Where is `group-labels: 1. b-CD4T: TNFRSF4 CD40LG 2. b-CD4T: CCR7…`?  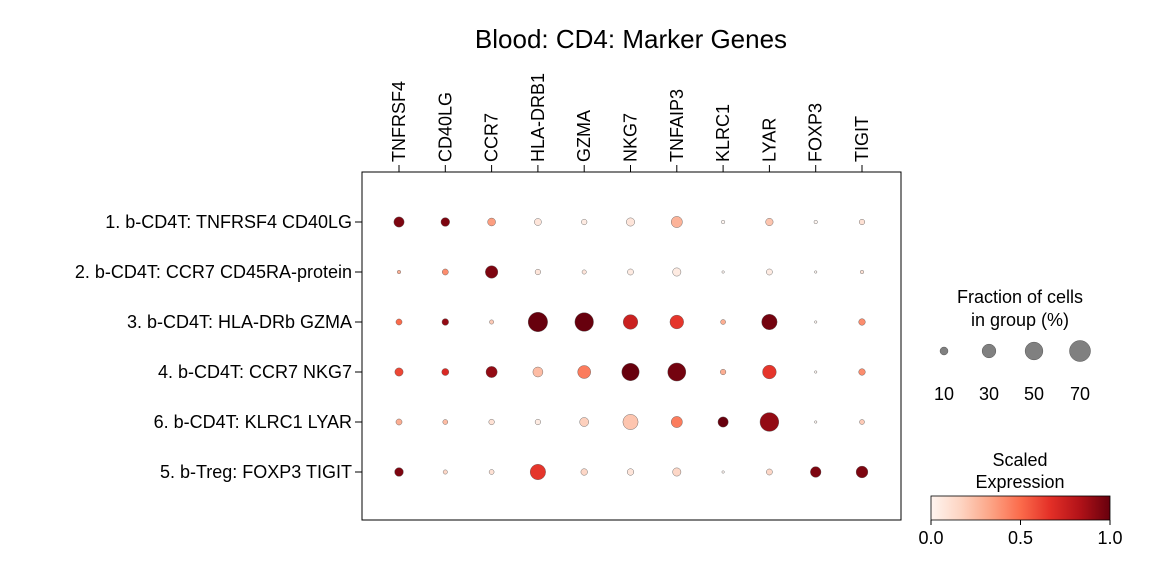 group-labels: 1. b-CD4T: TNFRSF4 CD40LG 2. b-CD4T: CCR7… is located at coordinates (218, 347).